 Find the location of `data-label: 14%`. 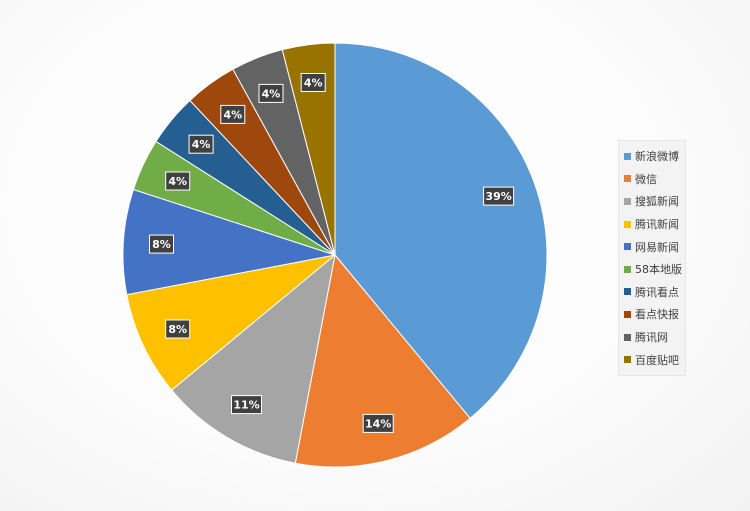

data-label: 14% is located at coordinates (378, 423).